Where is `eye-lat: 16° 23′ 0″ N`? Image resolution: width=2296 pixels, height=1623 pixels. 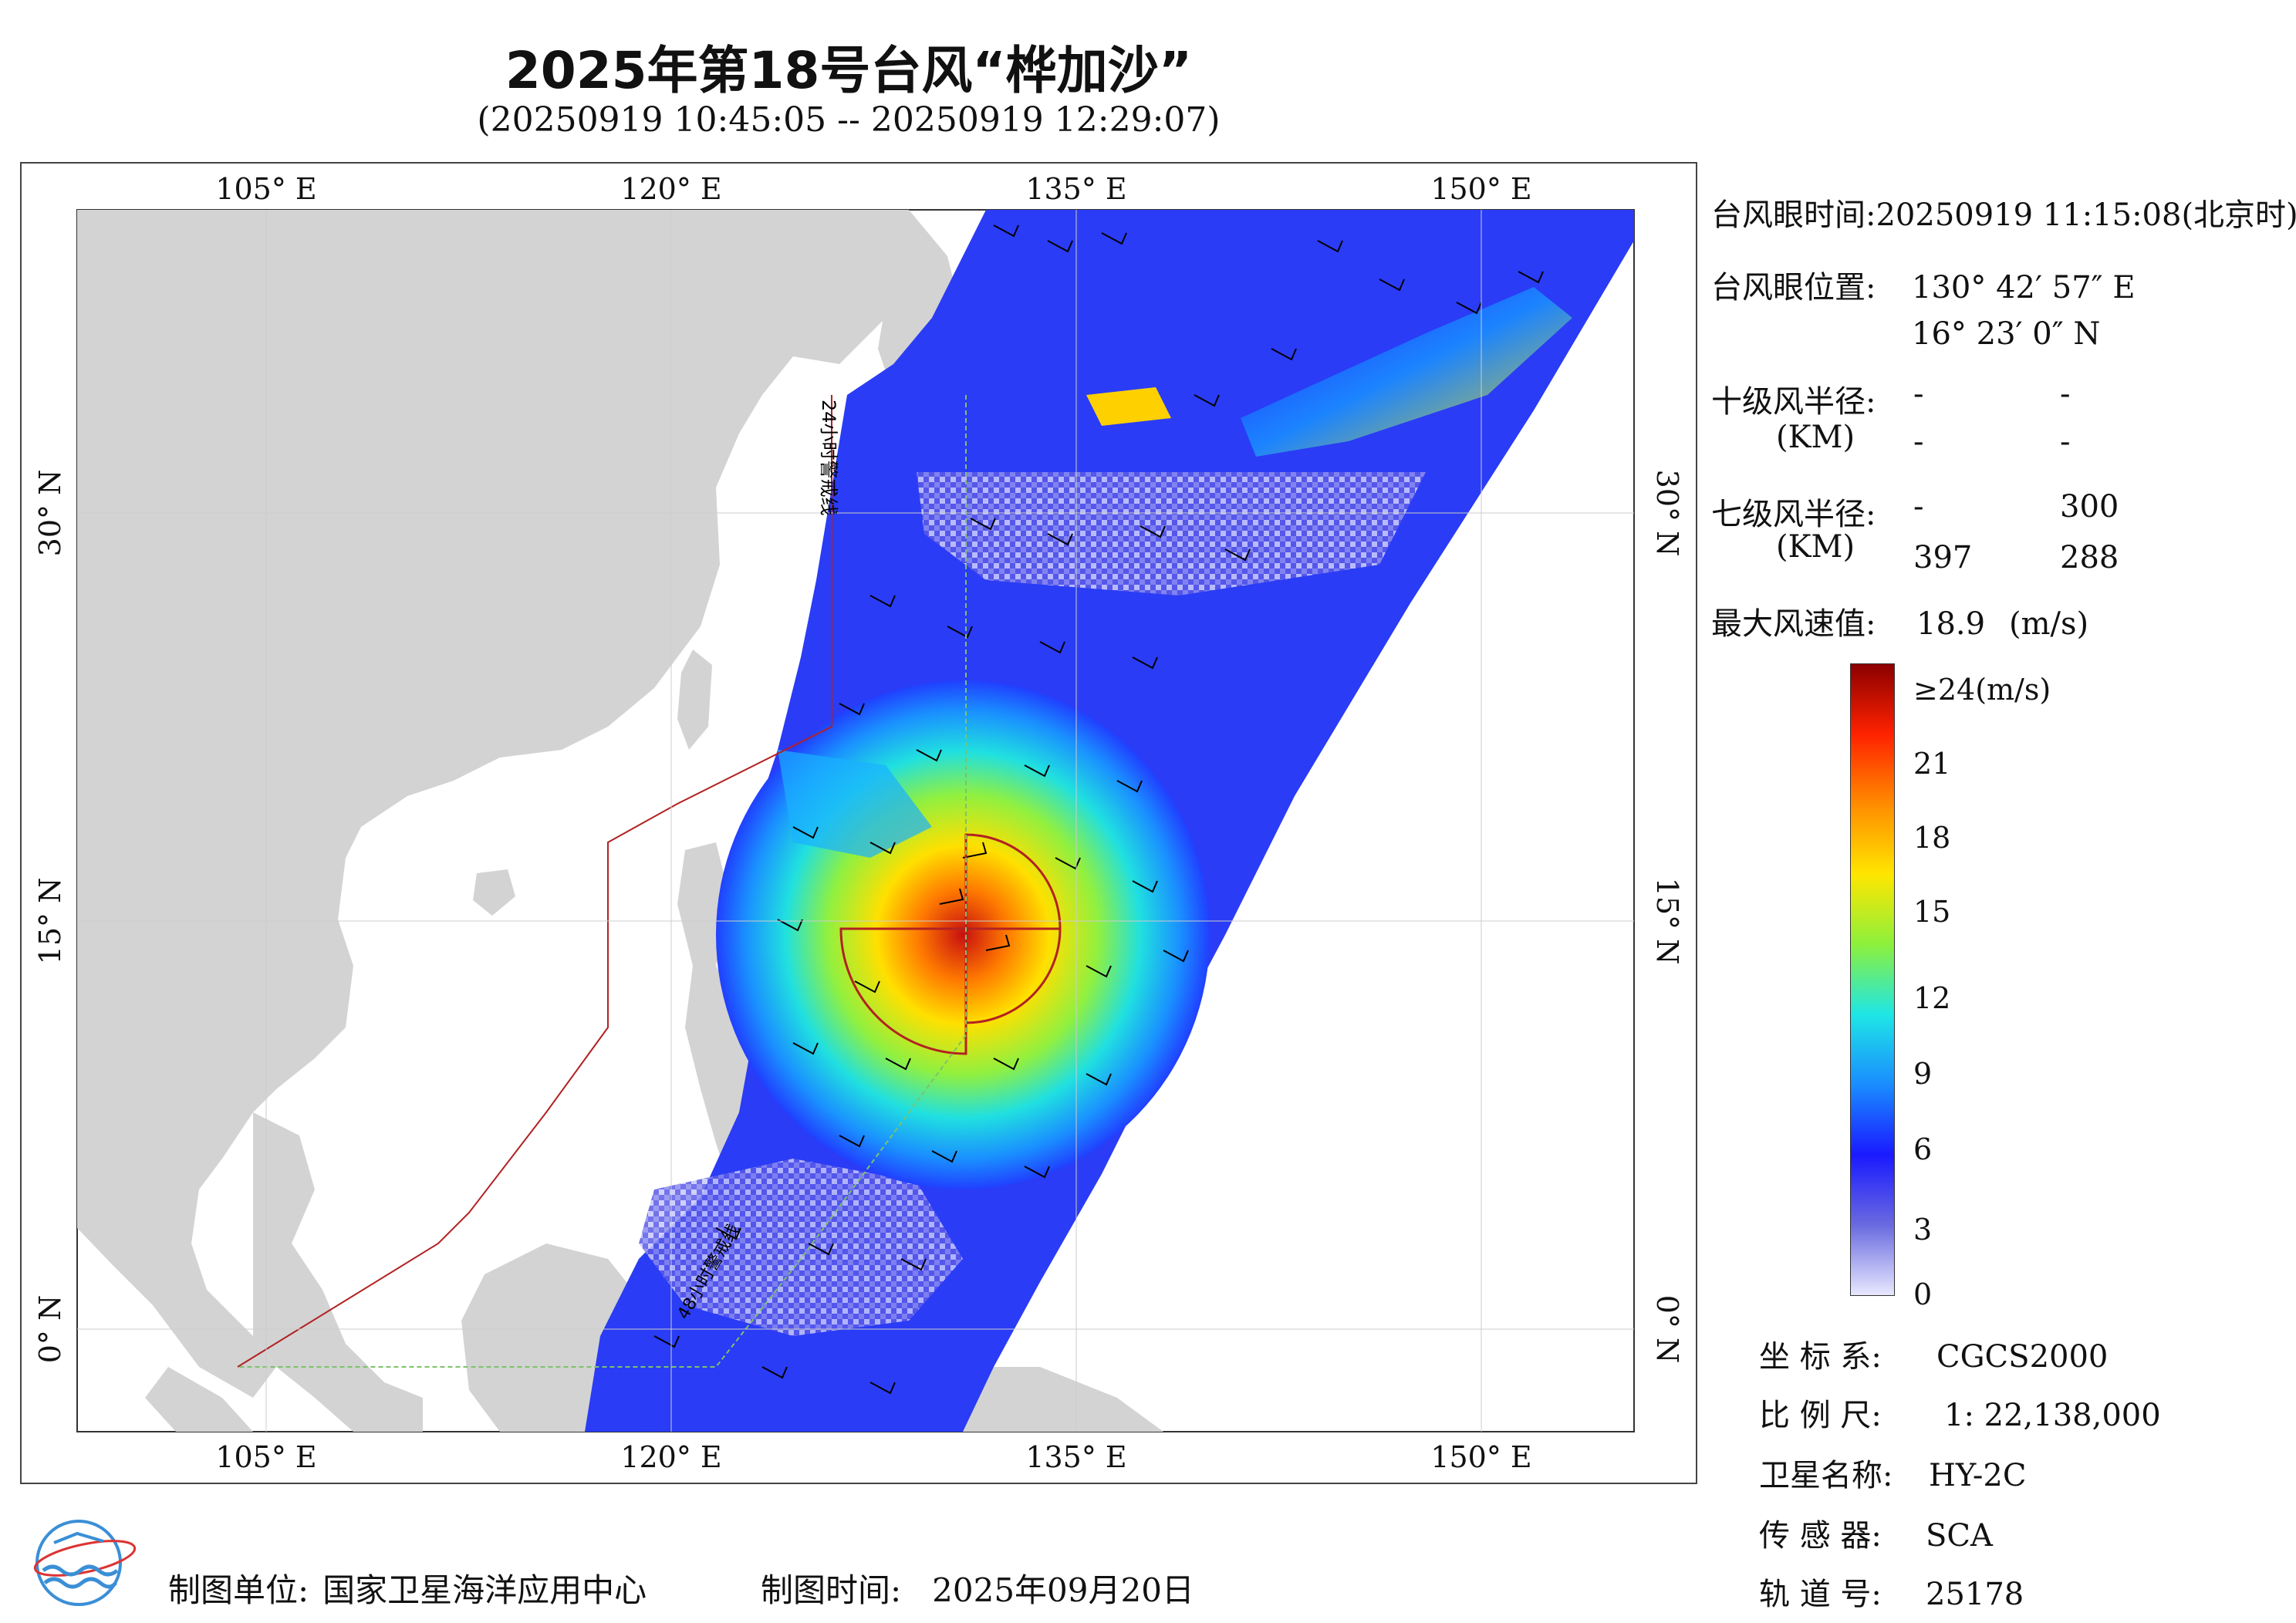
eye-lat: 16° 23′ 0″ N is located at coordinates (2006, 334).